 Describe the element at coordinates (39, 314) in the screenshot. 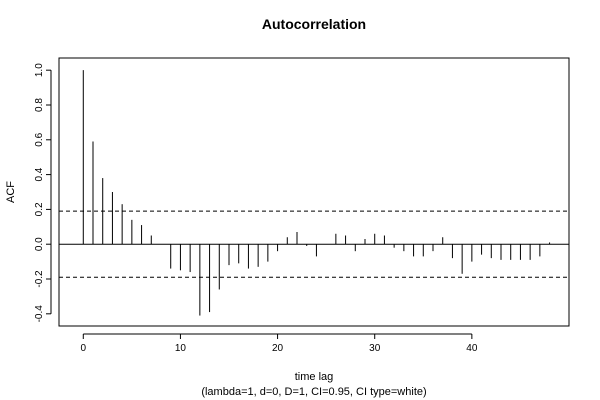

I see `y-tick-label: -0.4` at that location.